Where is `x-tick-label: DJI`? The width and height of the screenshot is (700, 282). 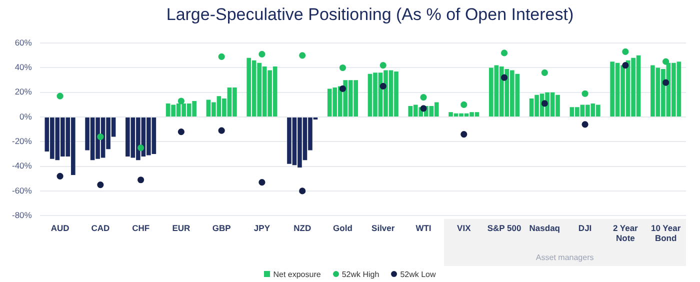 x-tick-label: DJI is located at coordinates (585, 228).